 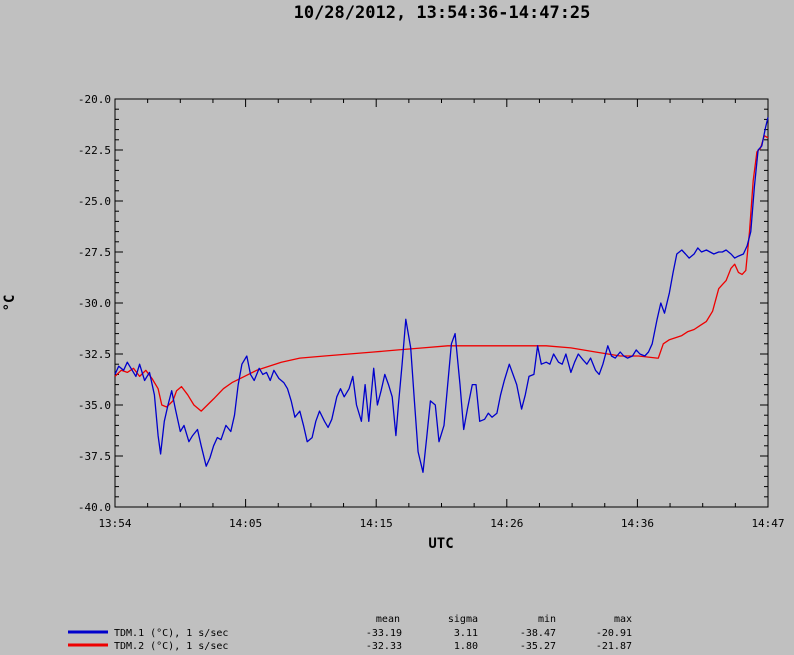 What do you see at coordinates (171, 633) in the screenshot?
I see `legend-label-tdm1: TDM.1 (°C), 1 s/sec` at bounding box center [171, 633].